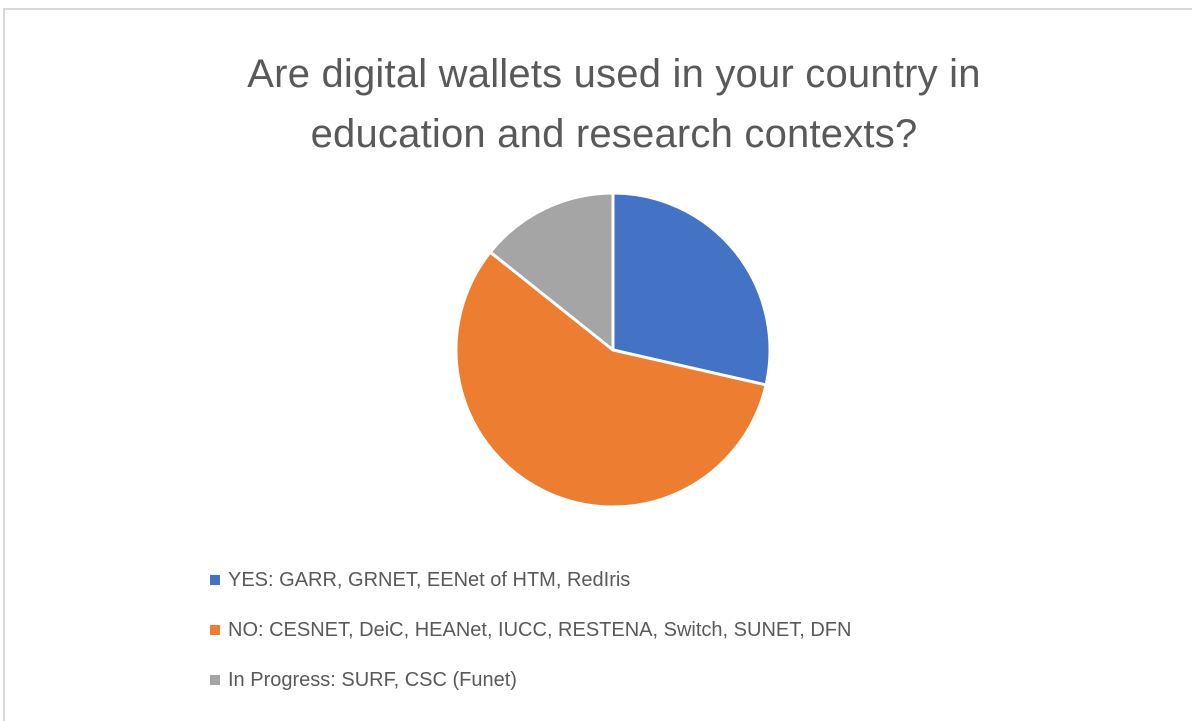 Image resolution: width=1192 pixels, height=721 pixels. I want to click on legend-label-yes: YES: GARR, GRNET, EENet of HTM, RedIris, so click(429, 579).